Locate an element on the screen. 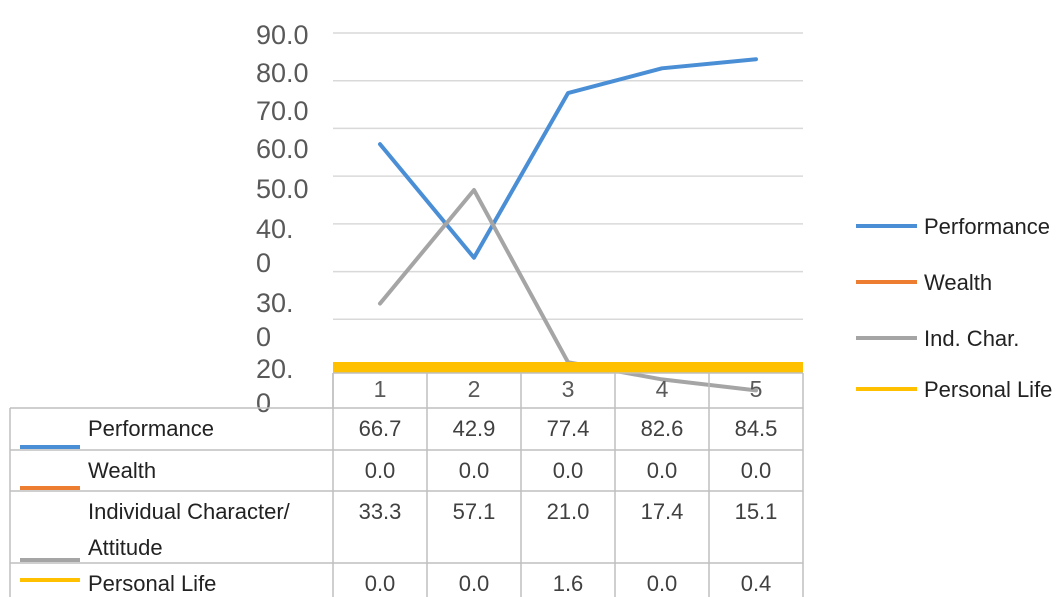 The width and height of the screenshot is (1063, 597). legend-item-personal-life: Personal Life is located at coordinates (954, 389).